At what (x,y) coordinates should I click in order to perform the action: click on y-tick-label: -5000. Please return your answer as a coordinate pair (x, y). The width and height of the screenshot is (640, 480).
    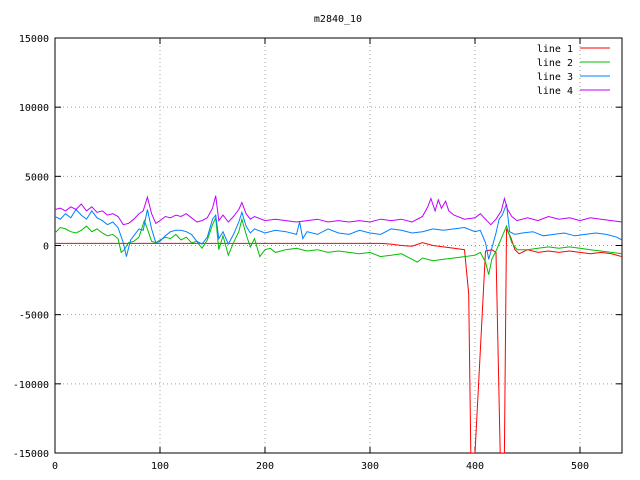
    Looking at the image, I should click on (34, 316).